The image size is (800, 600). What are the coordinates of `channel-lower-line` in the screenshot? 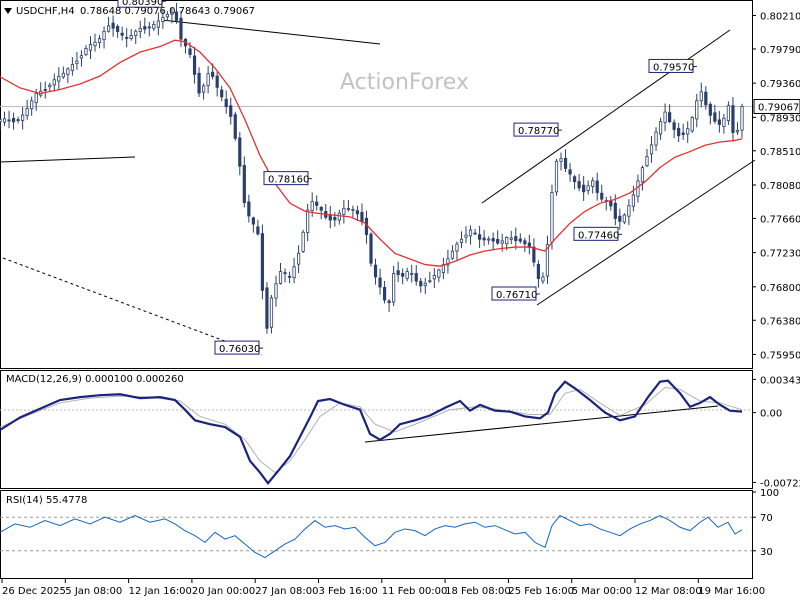 It's located at (646, 232).